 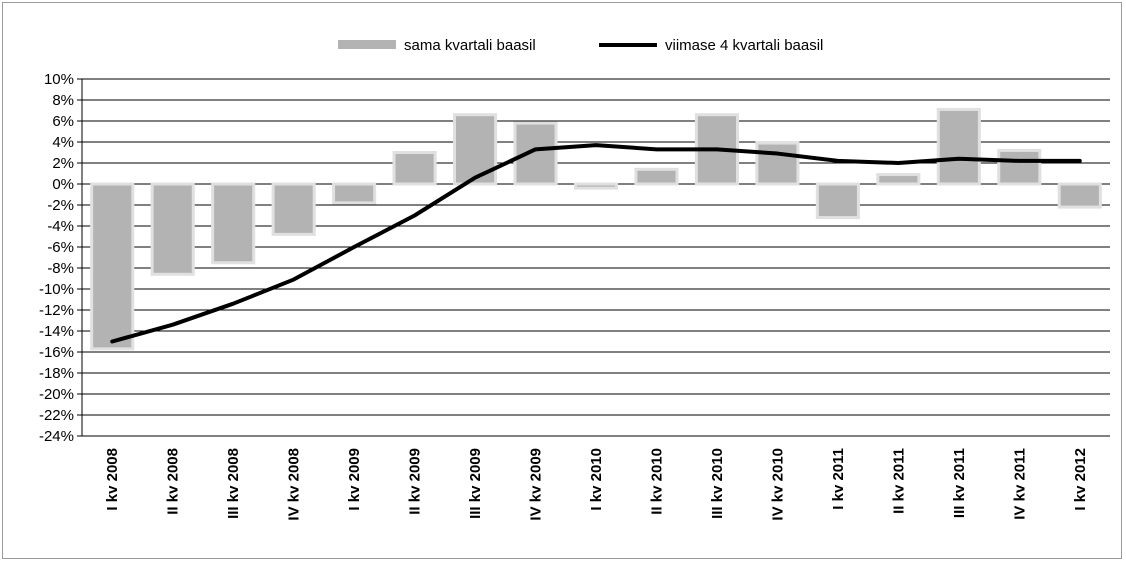 I want to click on x-category-label: I kv 2012, so click(x=1080, y=479).